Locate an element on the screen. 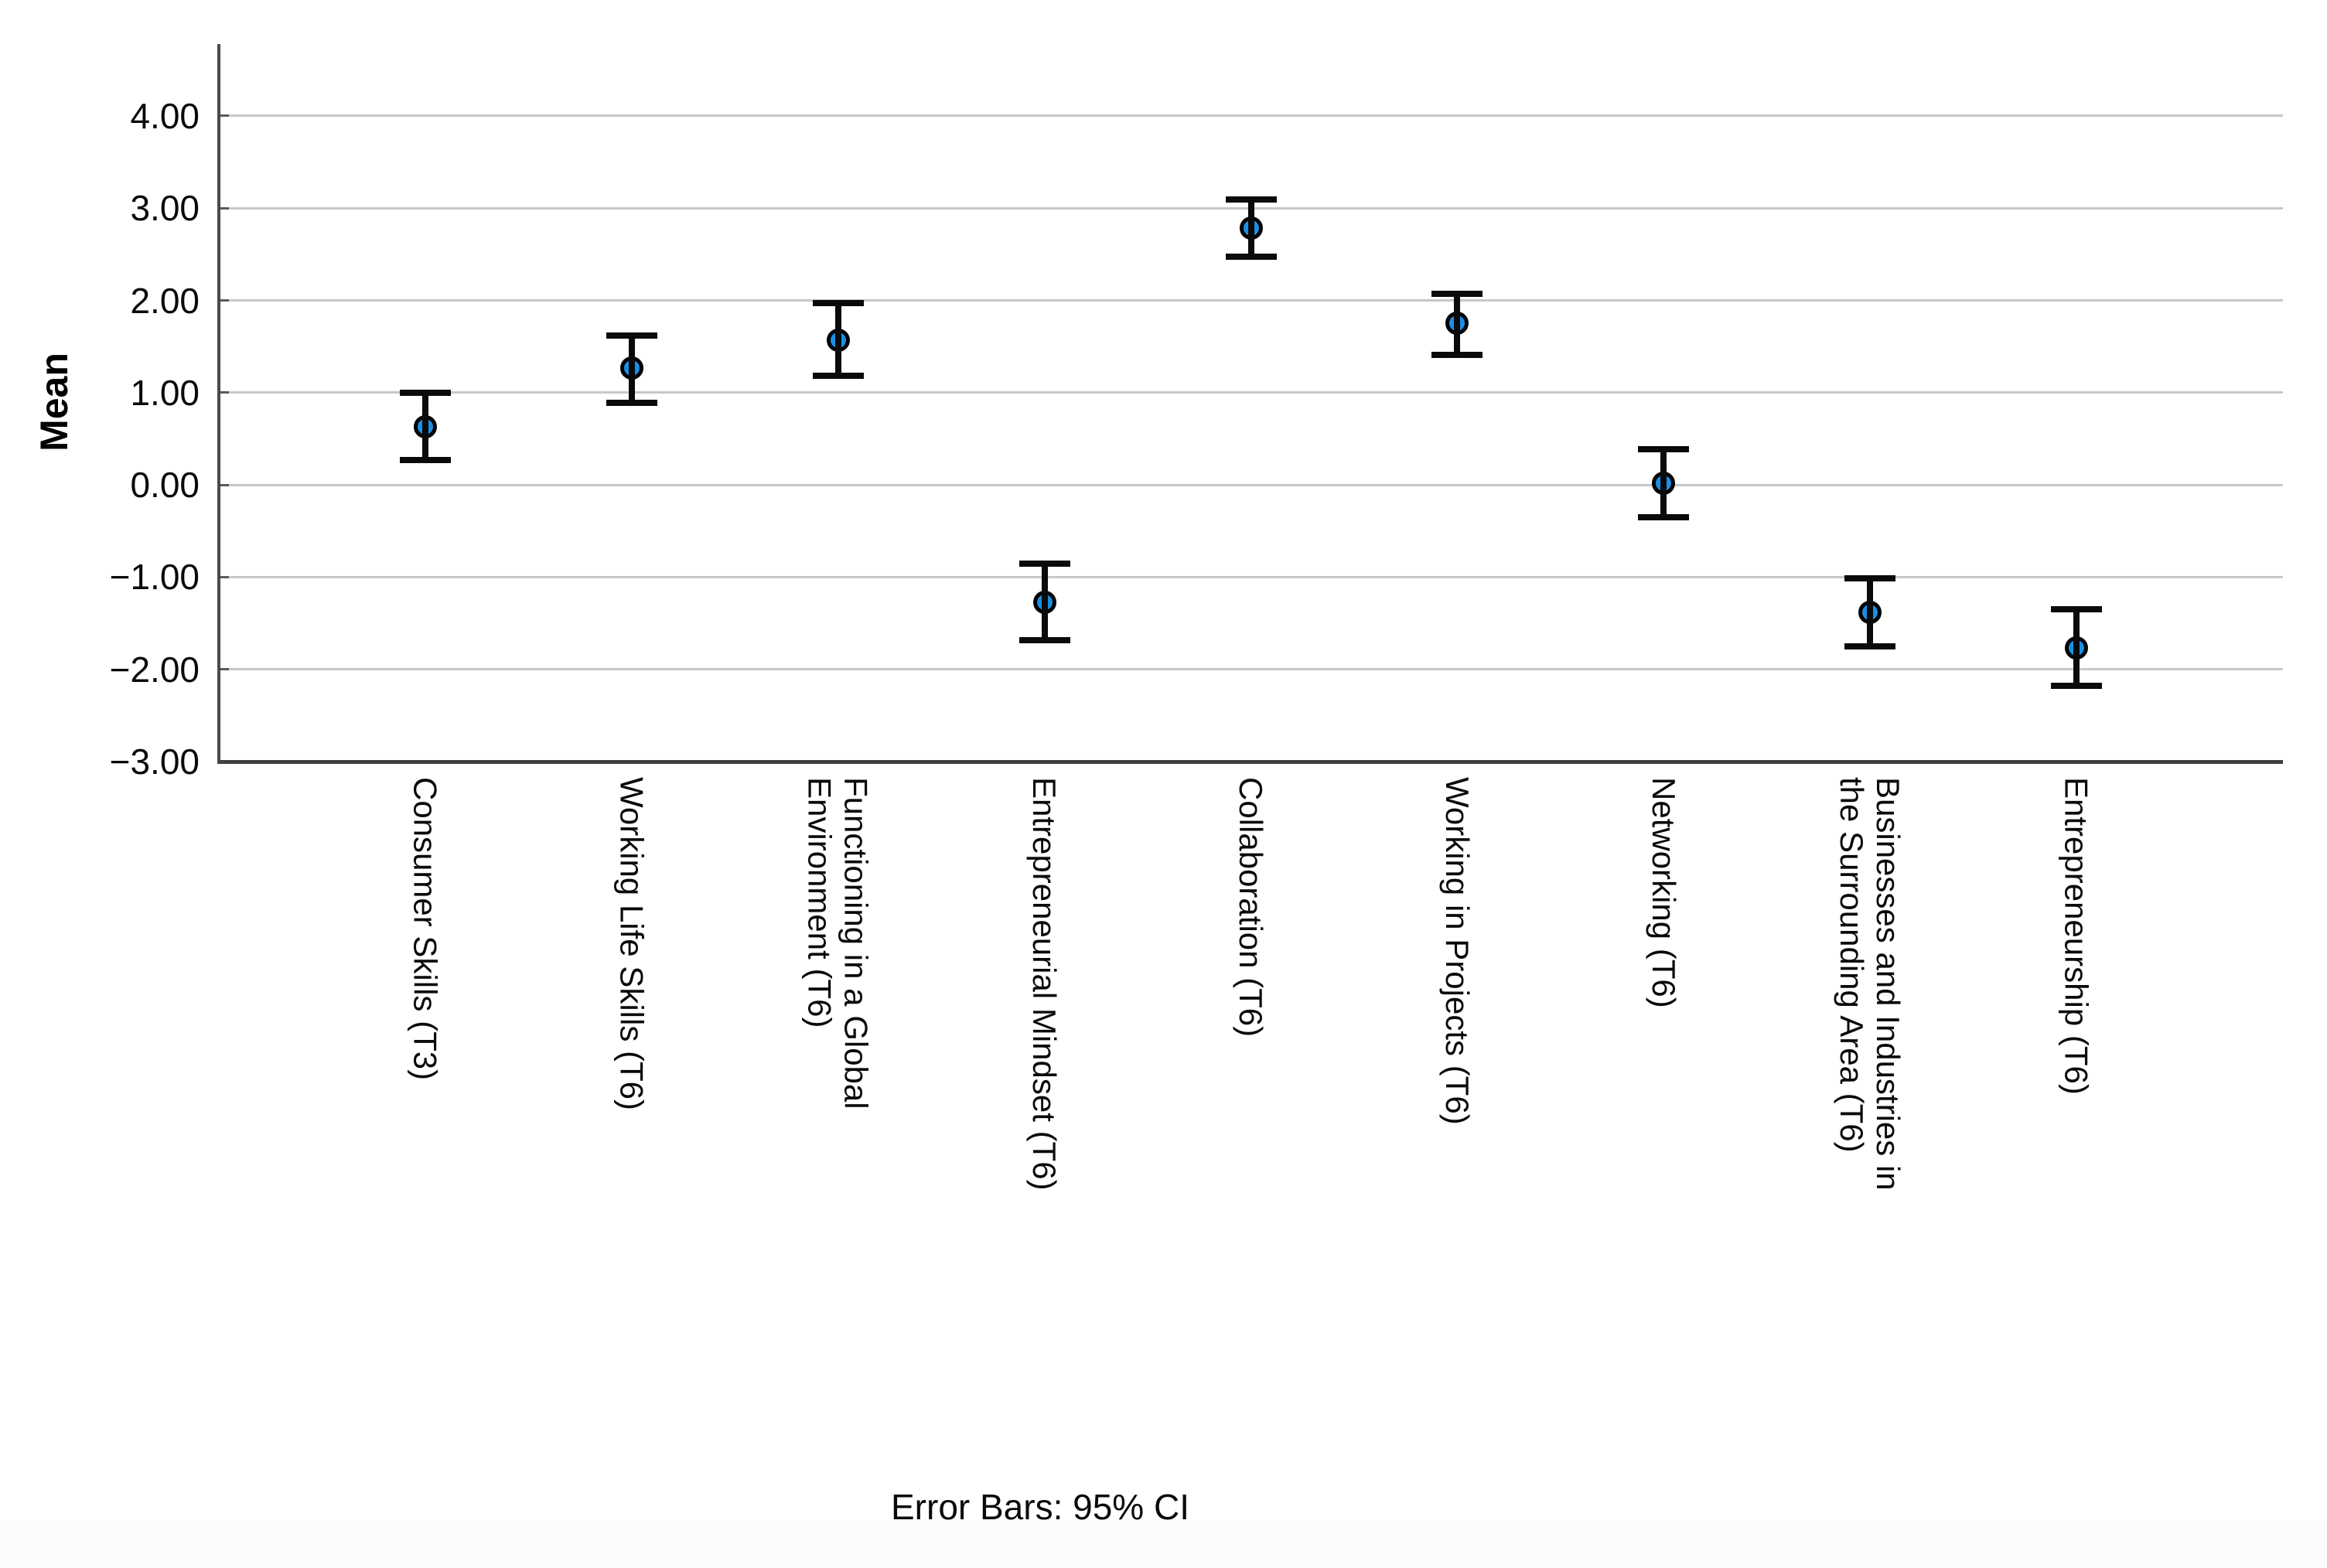  y-tick-label: 2.00 is located at coordinates (165, 300).